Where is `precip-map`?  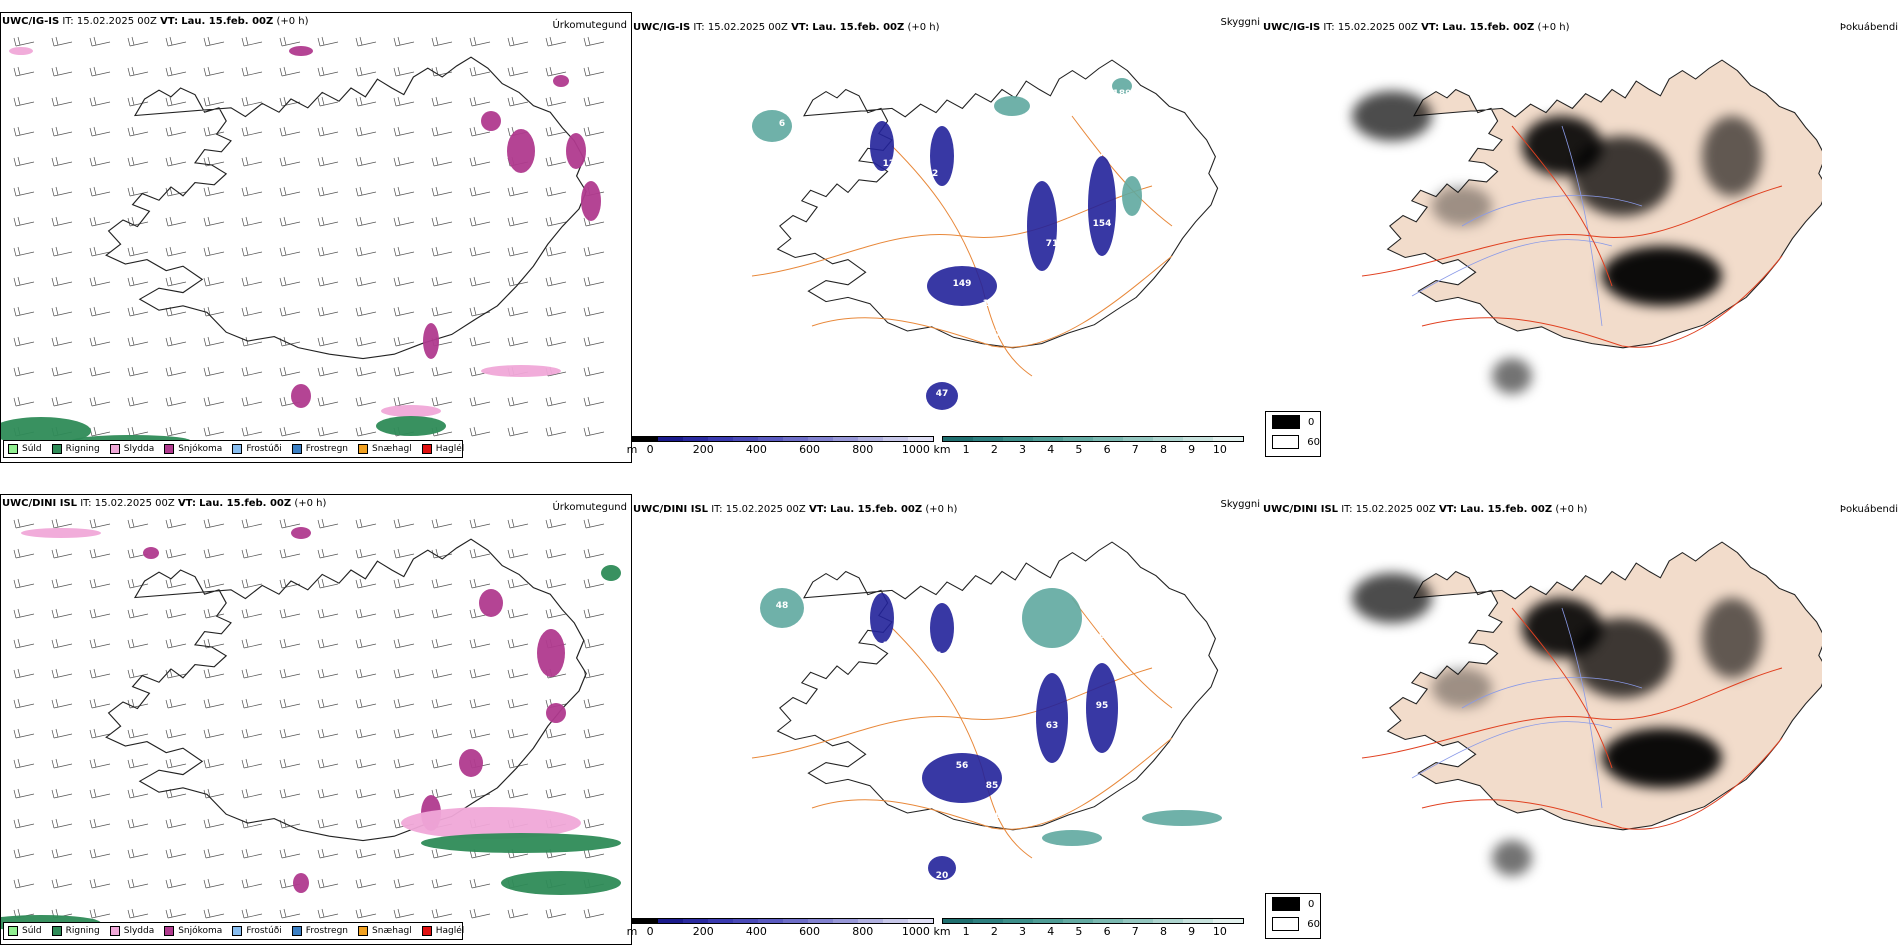
precip-map is located at coordinates (303, 241).